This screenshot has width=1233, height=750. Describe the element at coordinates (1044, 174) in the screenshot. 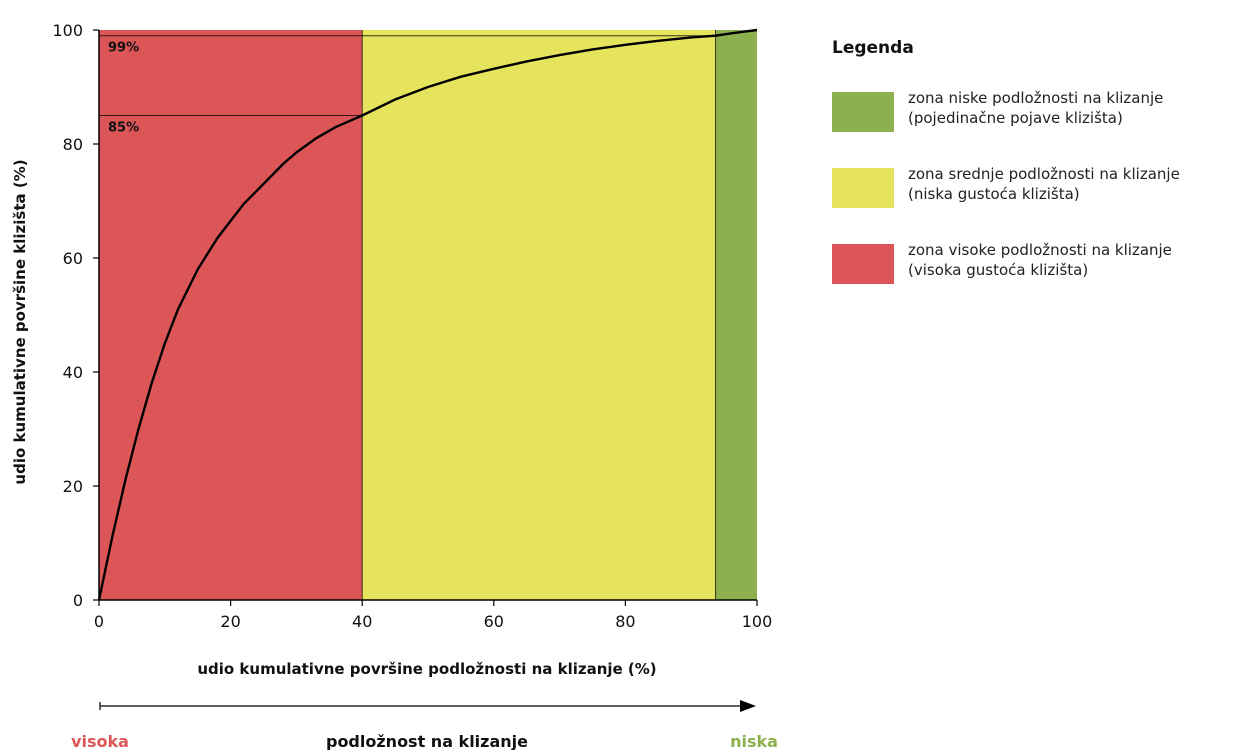

I see `legend-label-medium: zona srednje podložnosti na klizanje` at that location.